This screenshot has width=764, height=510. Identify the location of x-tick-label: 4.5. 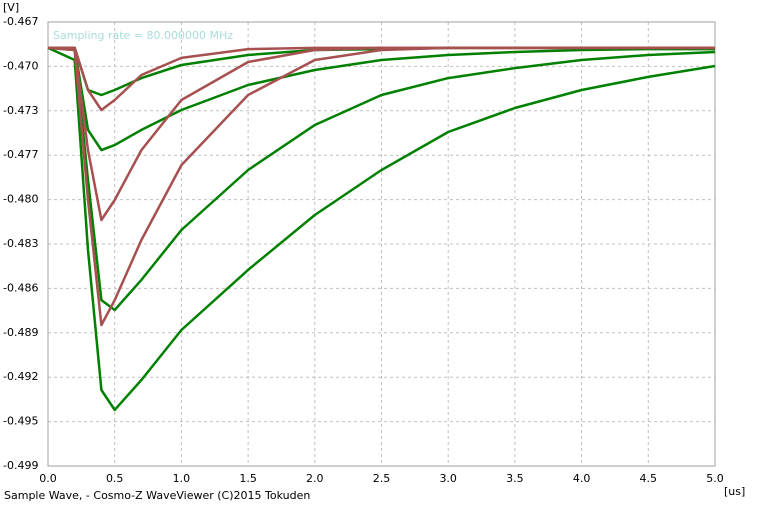
(649, 478).